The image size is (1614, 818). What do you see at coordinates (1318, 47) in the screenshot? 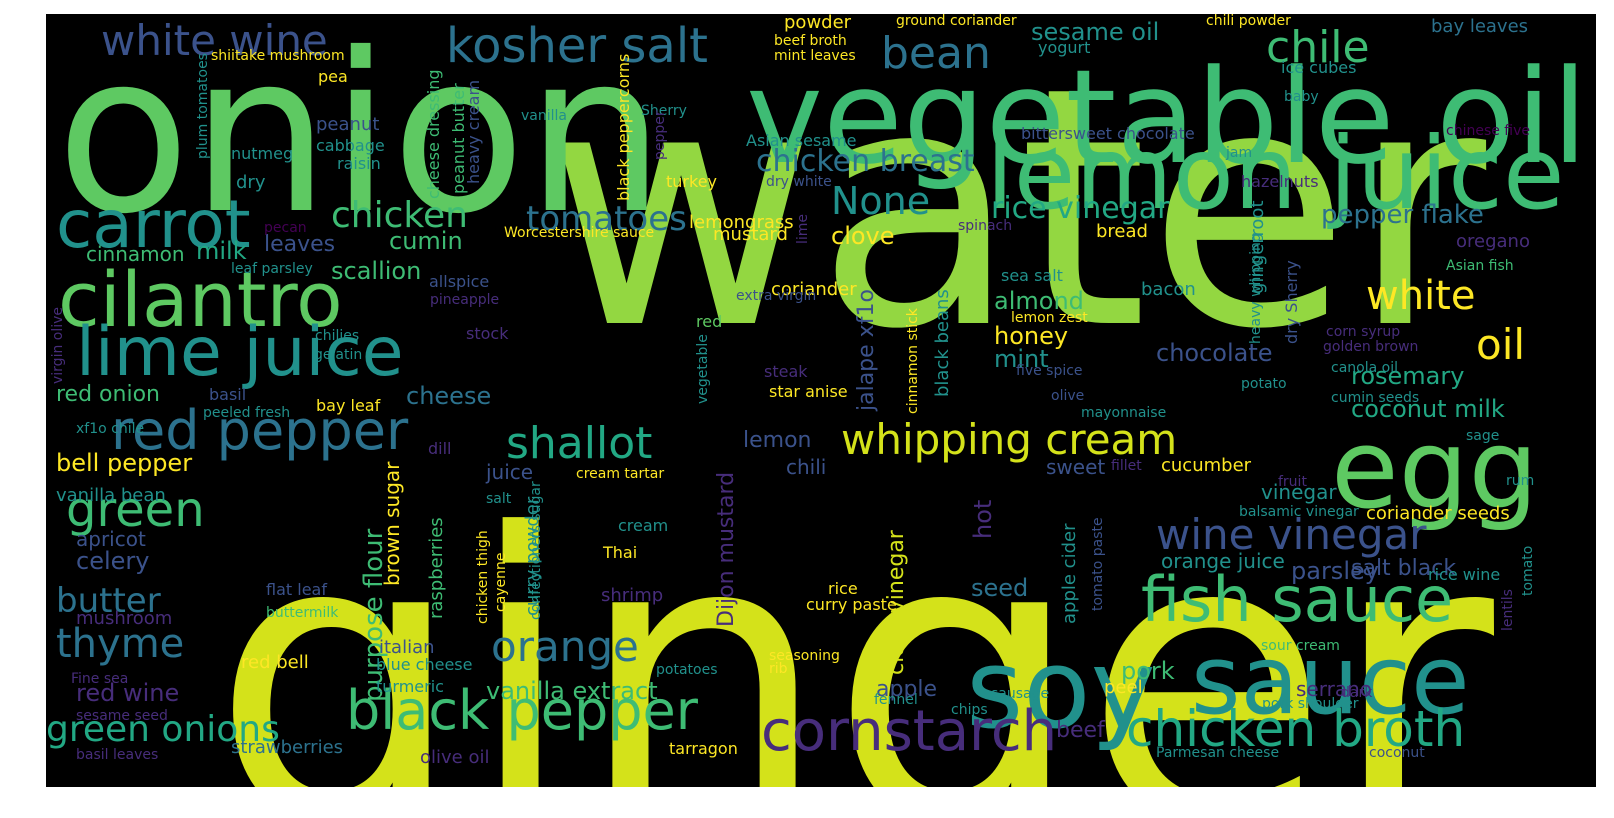
I see `word-chile: chile` at bounding box center [1318, 47].